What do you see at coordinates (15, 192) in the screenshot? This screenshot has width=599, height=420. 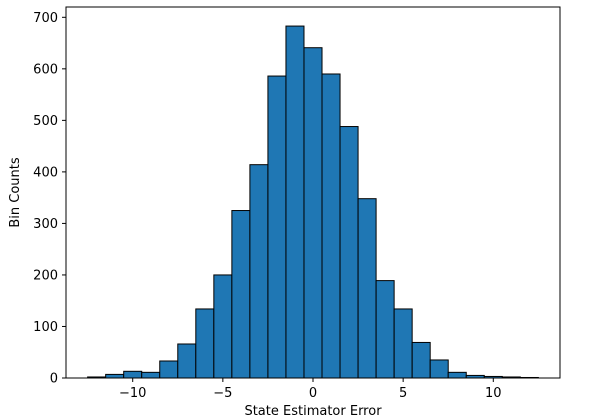 I see `y-axis-title: Bin Counts` at bounding box center [15, 192].